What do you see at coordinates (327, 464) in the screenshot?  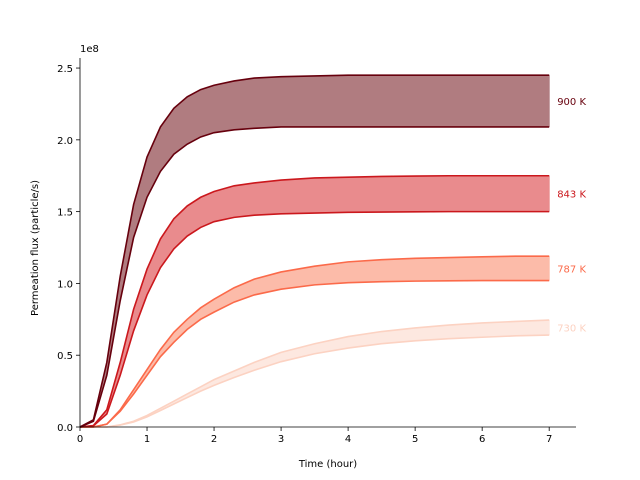 I see `x-axis-label: Time (hour)` at bounding box center [327, 464].